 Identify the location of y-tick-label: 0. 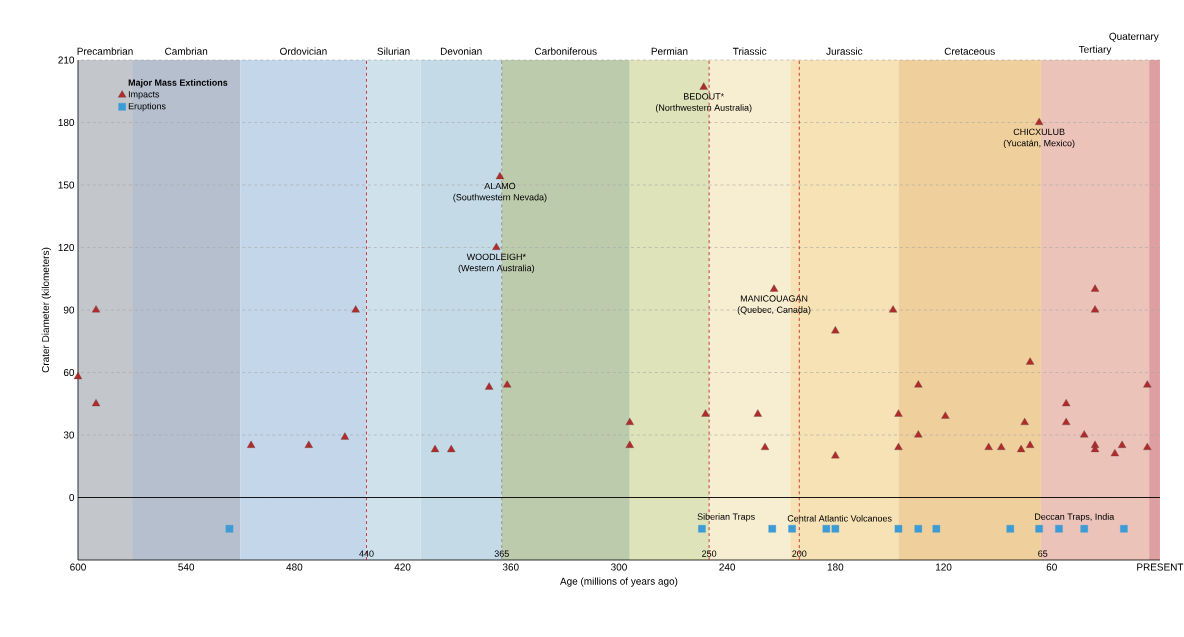
(72, 497).